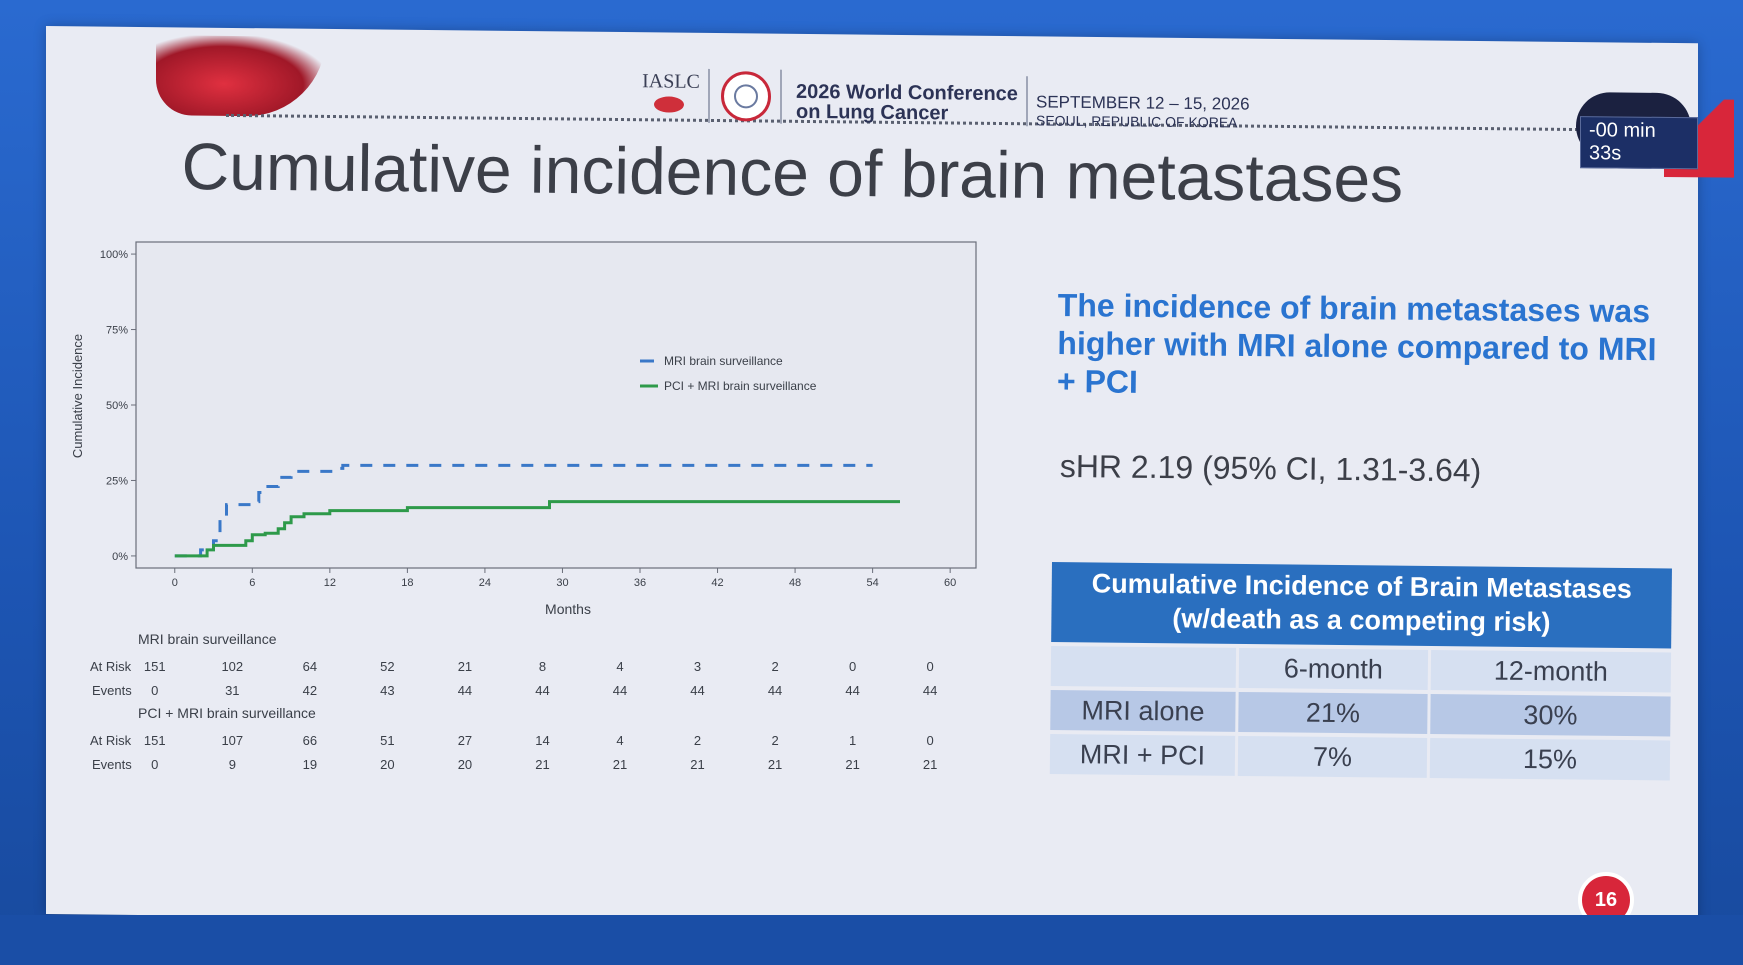 The width and height of the screenshot is (1743, 965). Describe the element at coordinates (1142, 754) in the screenshot. I see `table-row-label: MRI + PCI` at that location.